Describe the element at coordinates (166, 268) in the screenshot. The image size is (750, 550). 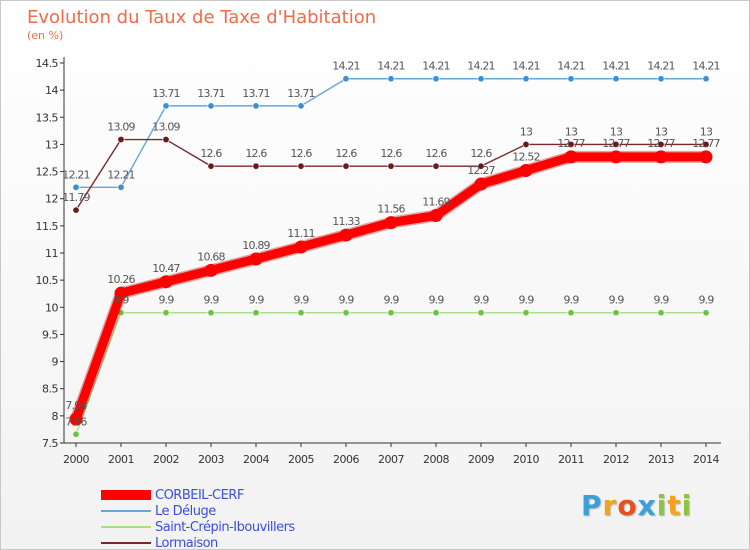
I see `data-label-0: 10.47` at that location.